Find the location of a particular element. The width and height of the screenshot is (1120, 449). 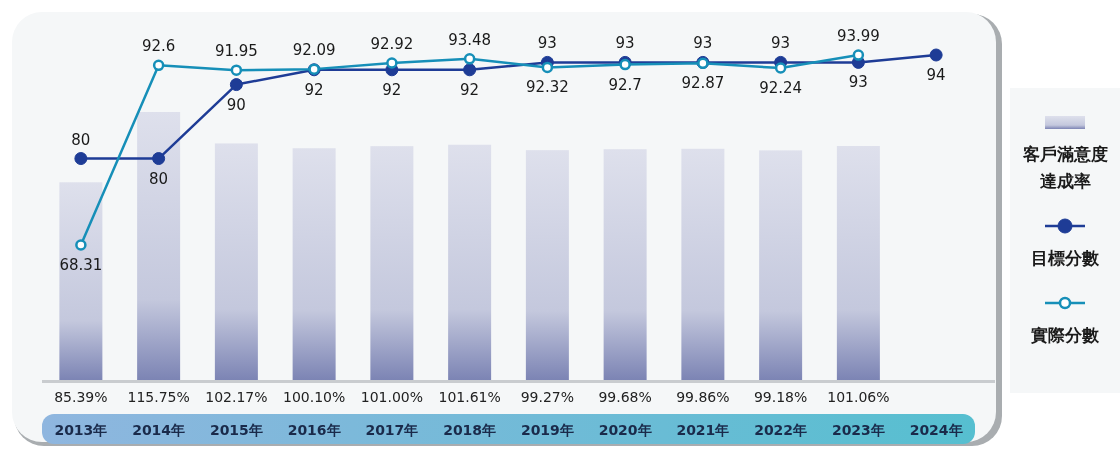

x-tick-label: 2020年 is located at coordinates (625, 430).